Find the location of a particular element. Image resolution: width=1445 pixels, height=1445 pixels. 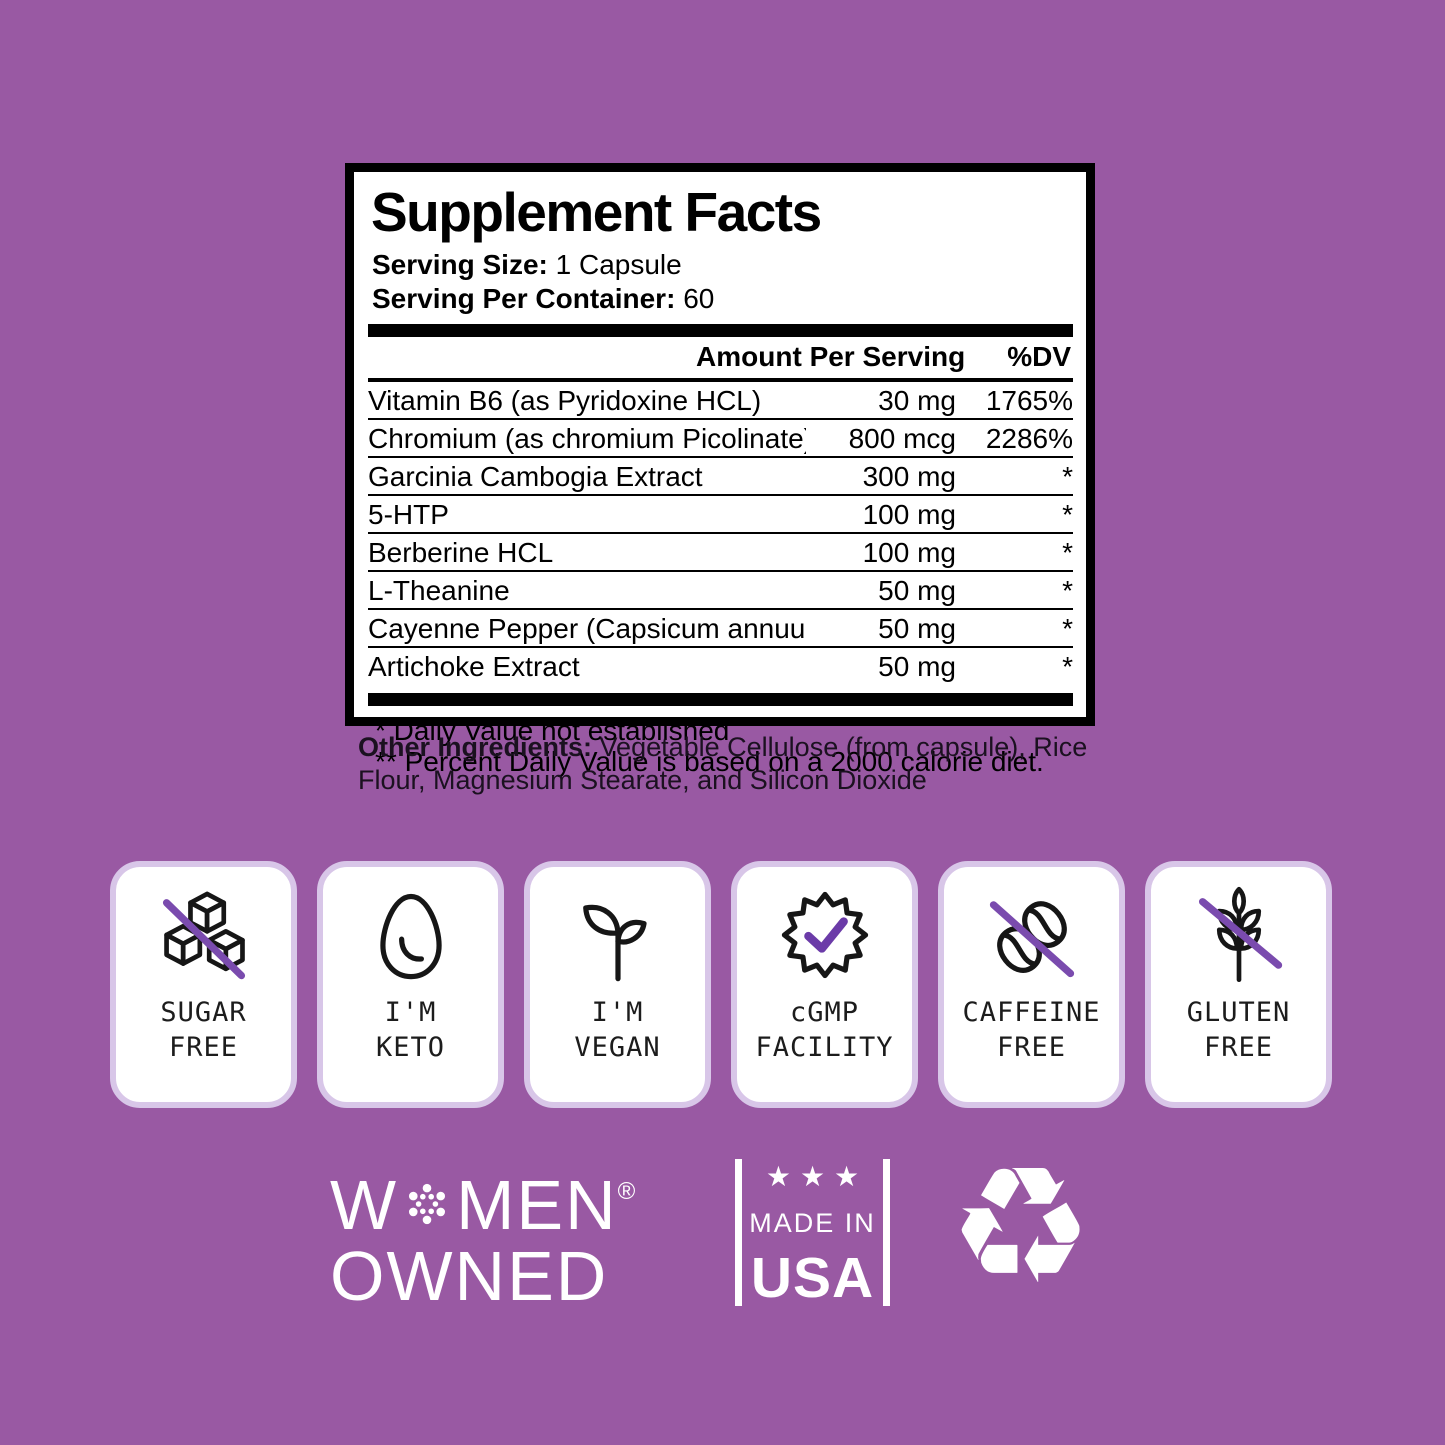

sugar-cubes-icon is located at coordinates (203, 935).